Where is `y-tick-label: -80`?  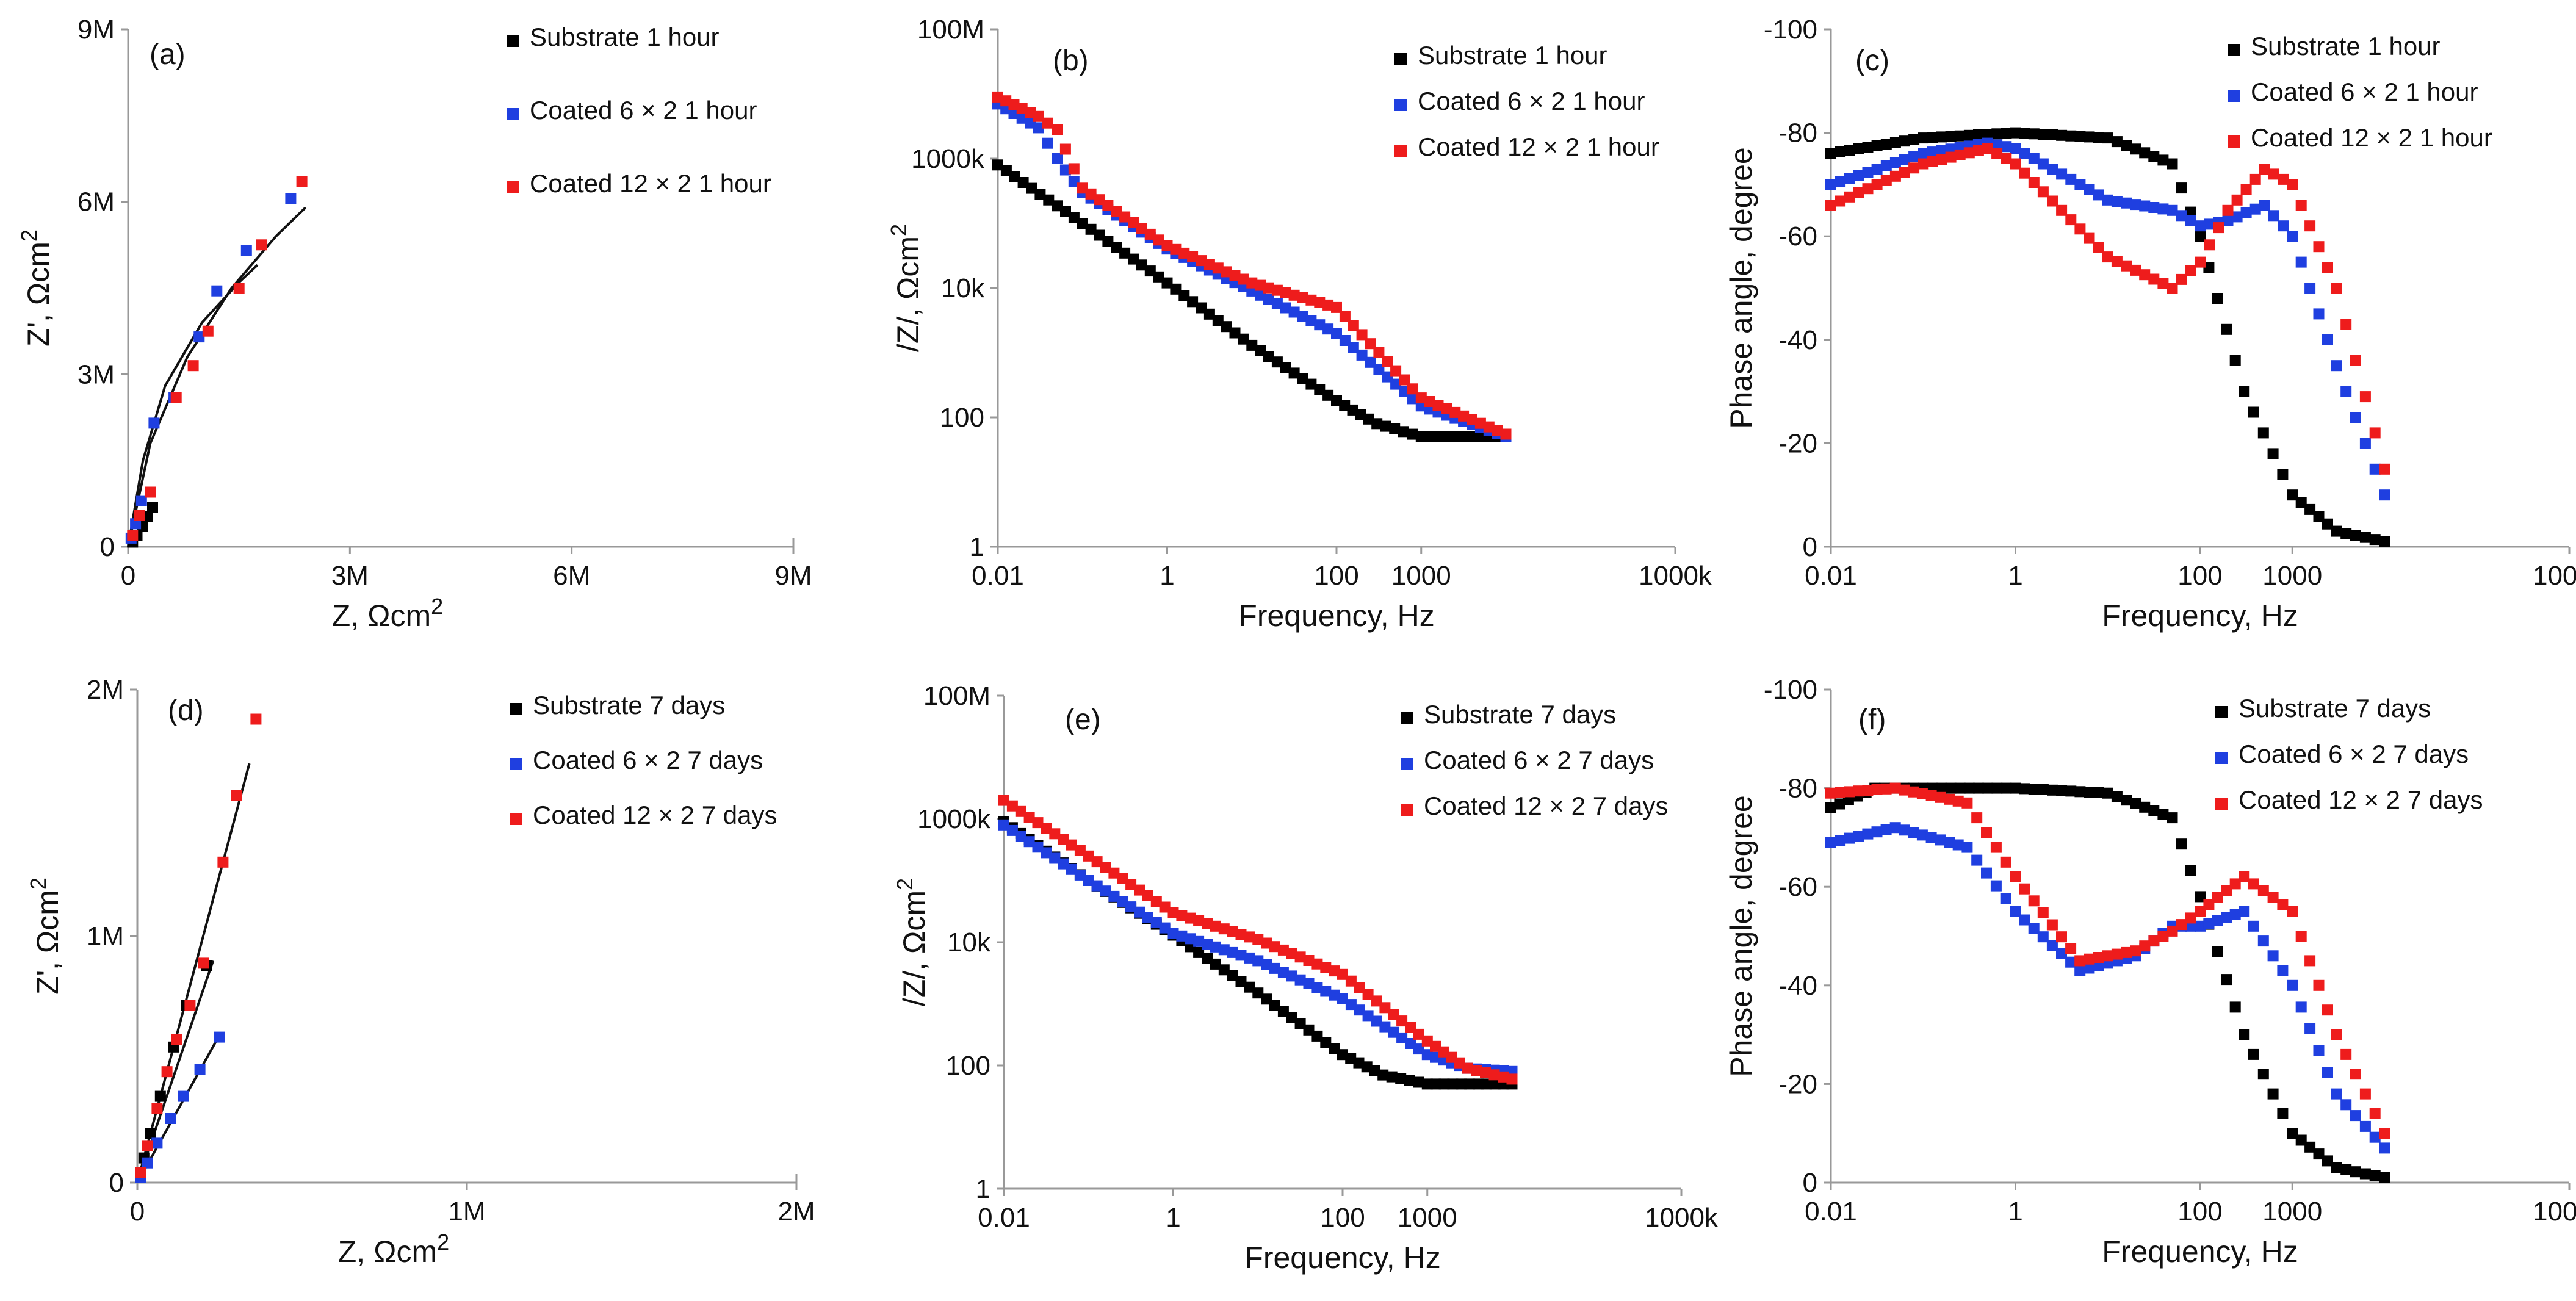 y-tick-label: -80 is located at coordinates (1797, 789).